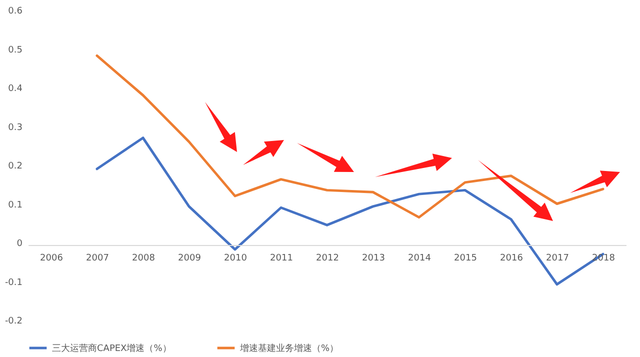 Image resolution: width=640 pixels, height=357 pixels. What do you see at coordinates (112, 348) in the screenshot?
I see `legend-label: 三大运营商CAPEX增速（%）` at bounding box center [112, 348].